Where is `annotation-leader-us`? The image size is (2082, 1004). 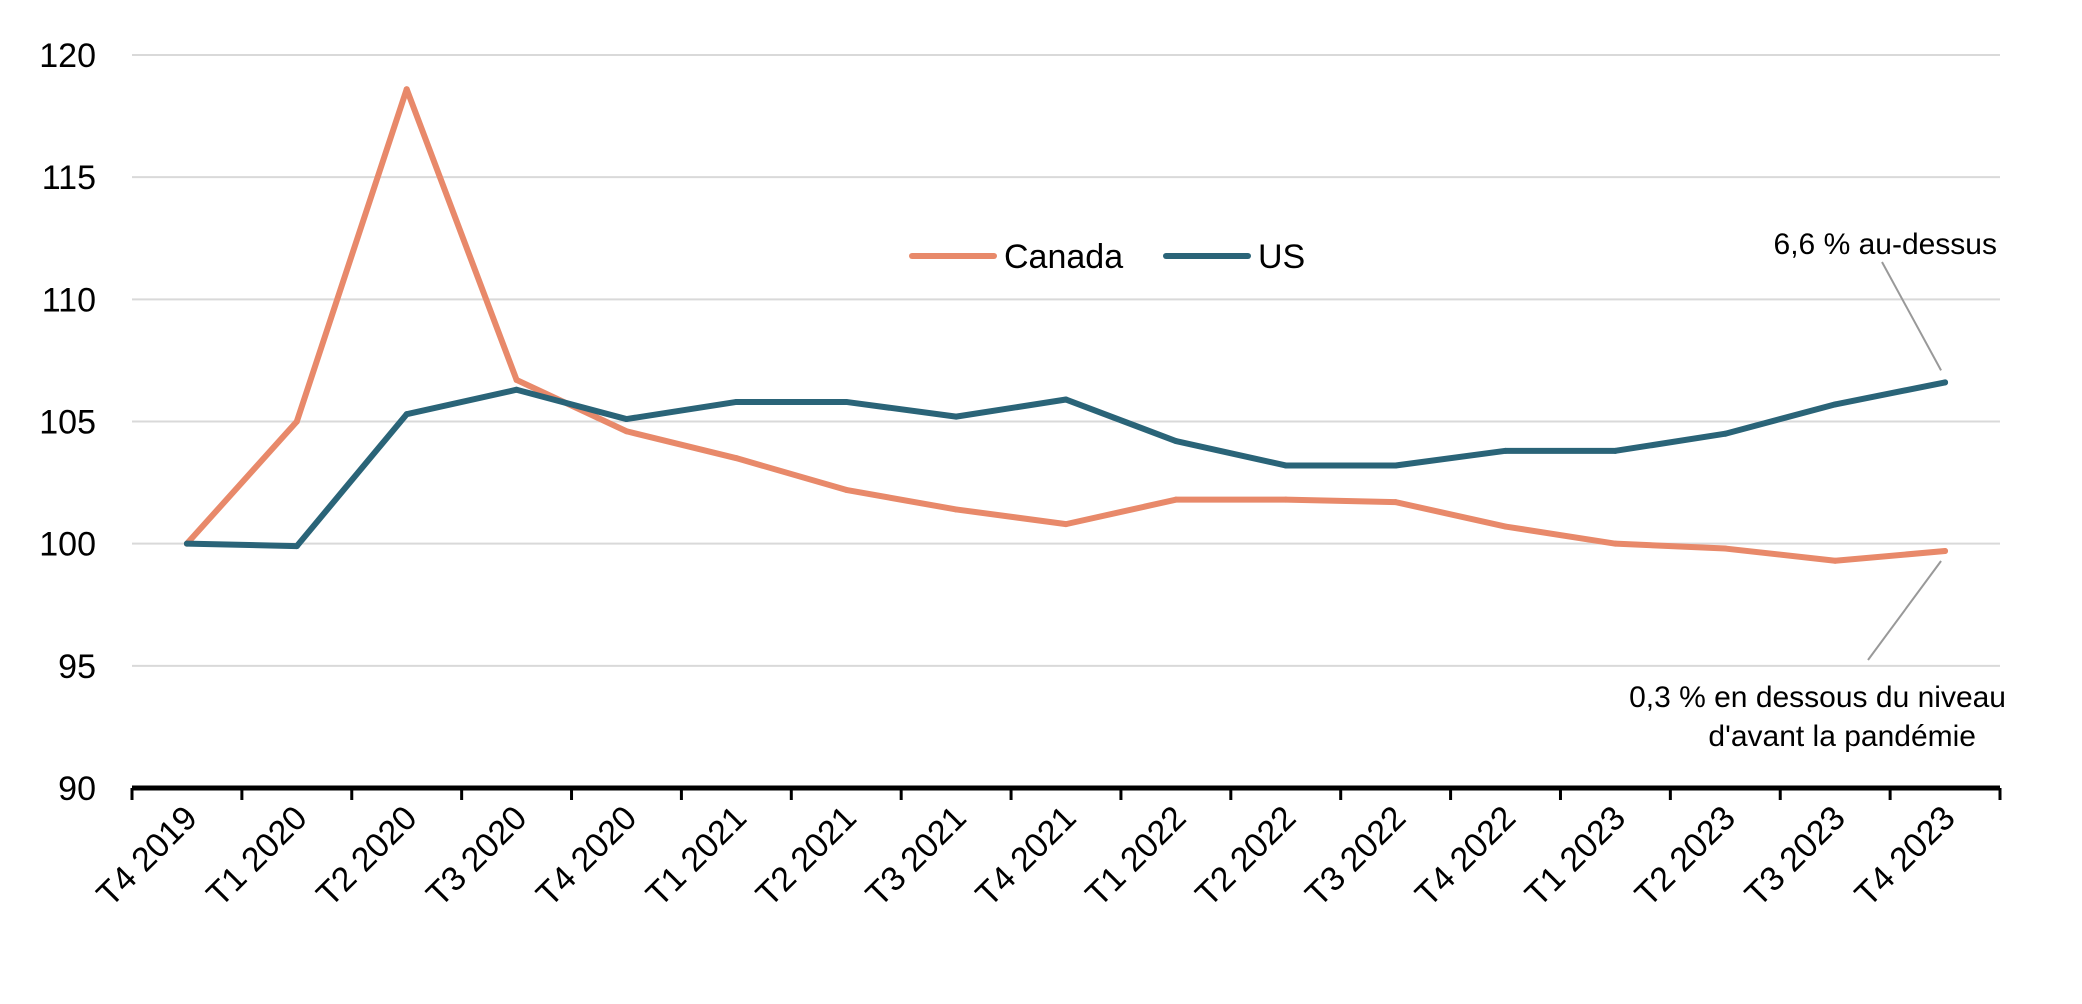 annotation-leader-us is located at coordinates (1911, 316).